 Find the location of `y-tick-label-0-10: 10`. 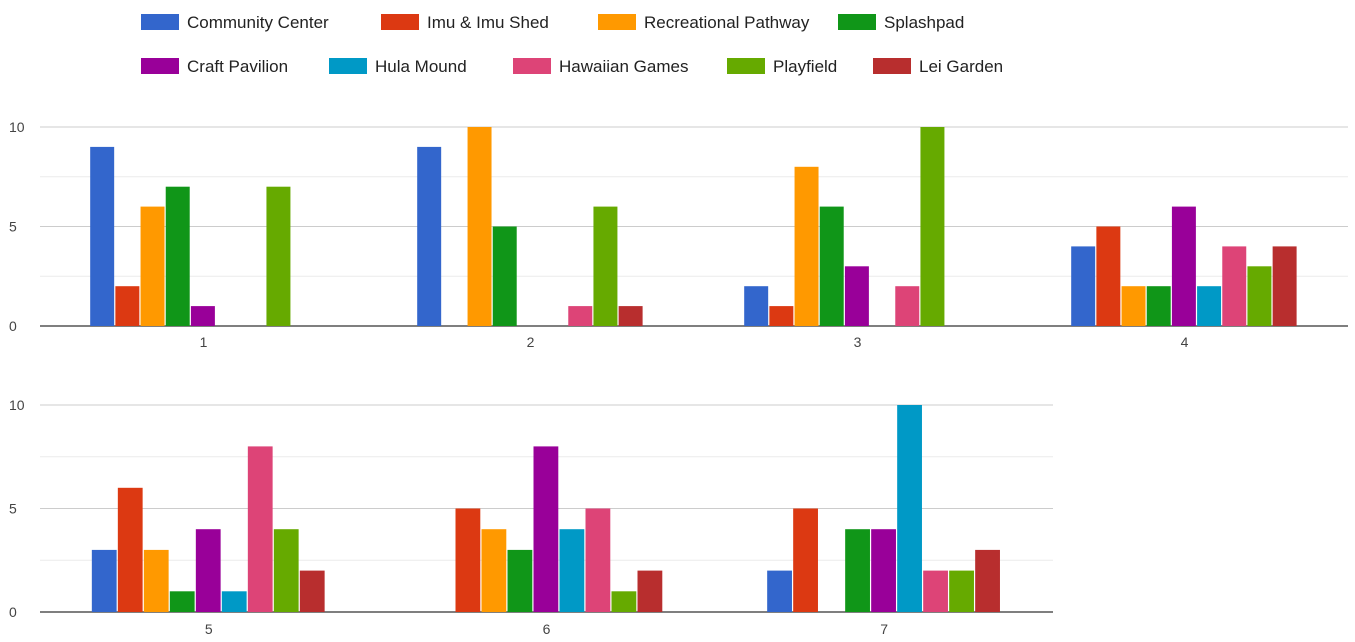

y-tick-label-0-10: 10 is located at coordinates (17, 127).